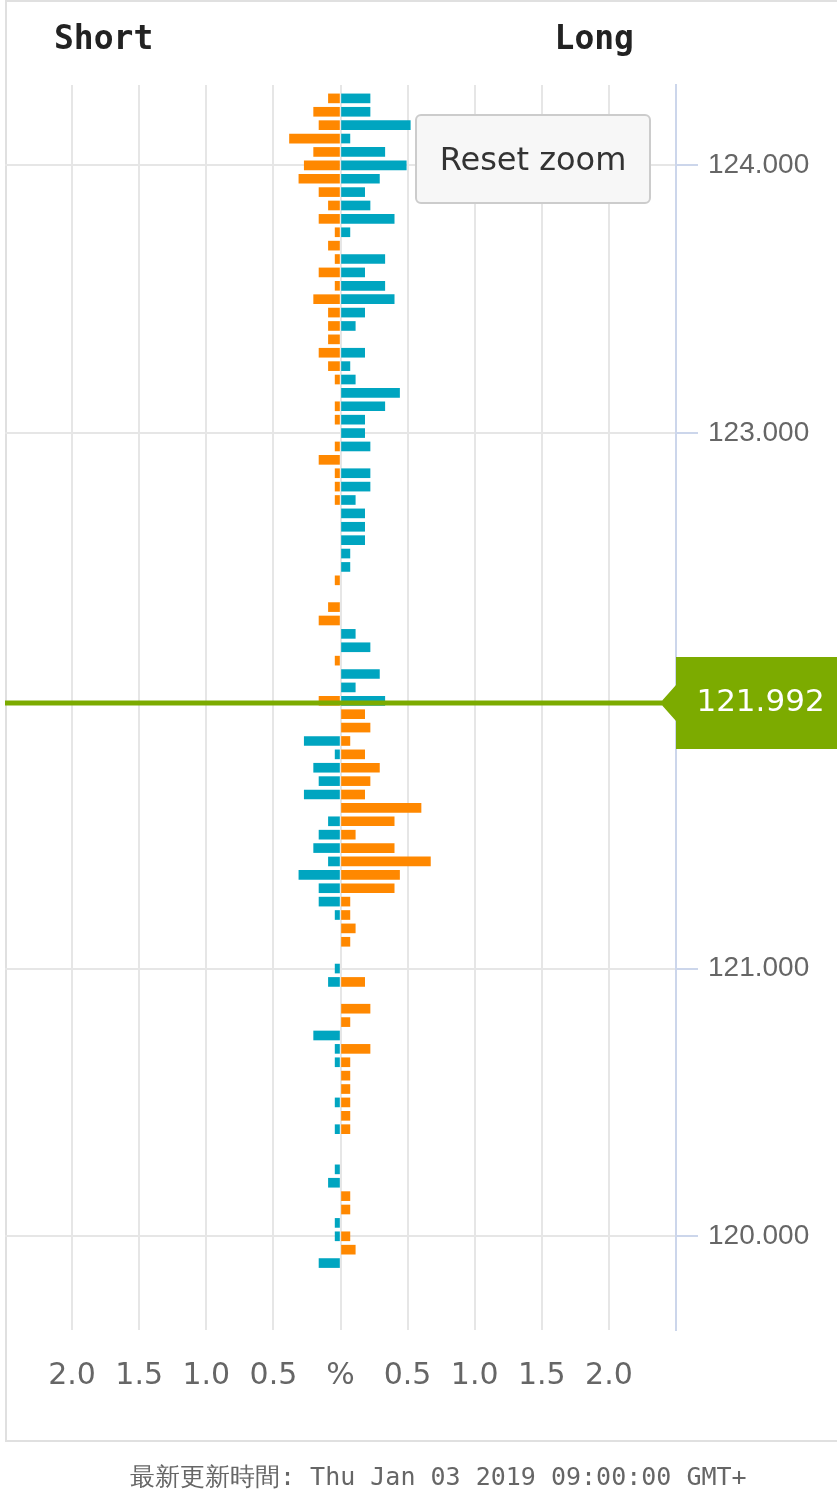 Image resolution: width=837 pixels, height=1493 pixels. Describe the element at coordinates (594, 37) in the screenshot. I see `text: Long` at that location.